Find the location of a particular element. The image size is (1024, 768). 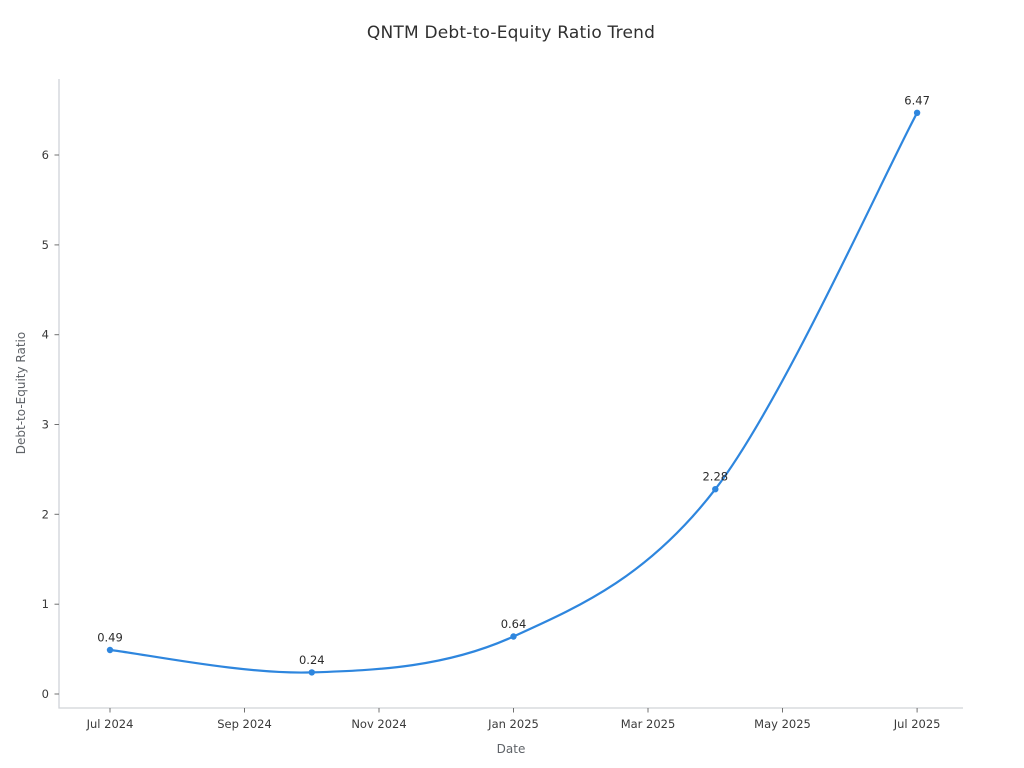

data-point-label: 6.47 is located at coordinates (917, 100).